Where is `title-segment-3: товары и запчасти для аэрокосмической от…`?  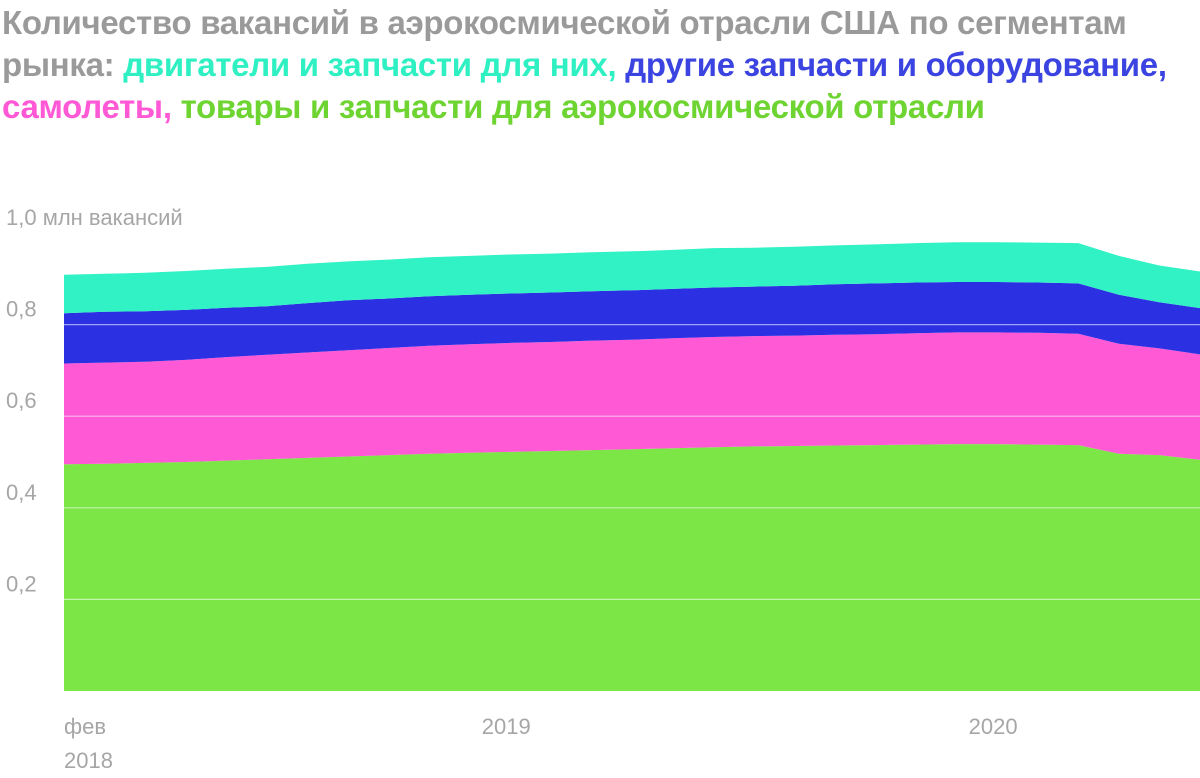
title-segment-3: товары и запчасти для аэрокосмической от… is located at coordinates (582, 106).